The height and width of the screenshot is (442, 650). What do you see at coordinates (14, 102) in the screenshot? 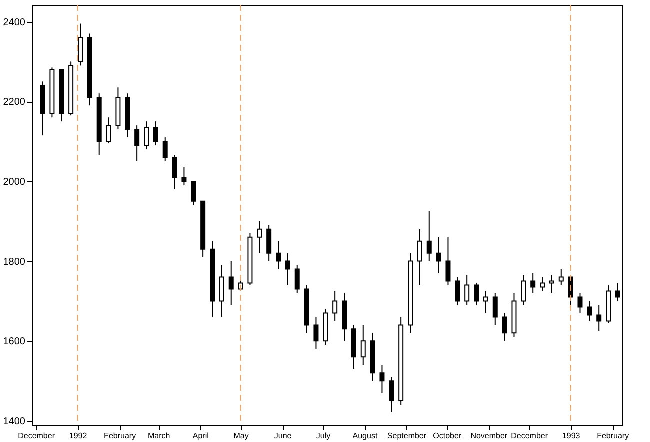
I see `y-tick-label: 2200` at bounding box center [14, 102].